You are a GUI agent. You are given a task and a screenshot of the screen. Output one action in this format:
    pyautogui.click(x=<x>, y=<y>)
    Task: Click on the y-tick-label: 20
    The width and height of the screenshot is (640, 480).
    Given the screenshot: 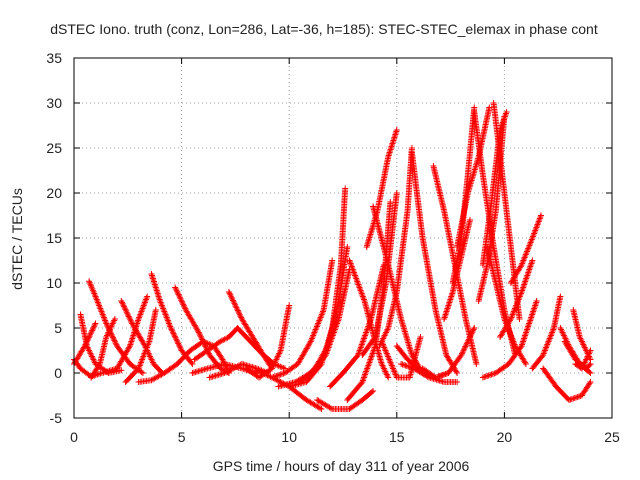 What is the action you would take?
    pyautogui.click(x=54, y=193)
    